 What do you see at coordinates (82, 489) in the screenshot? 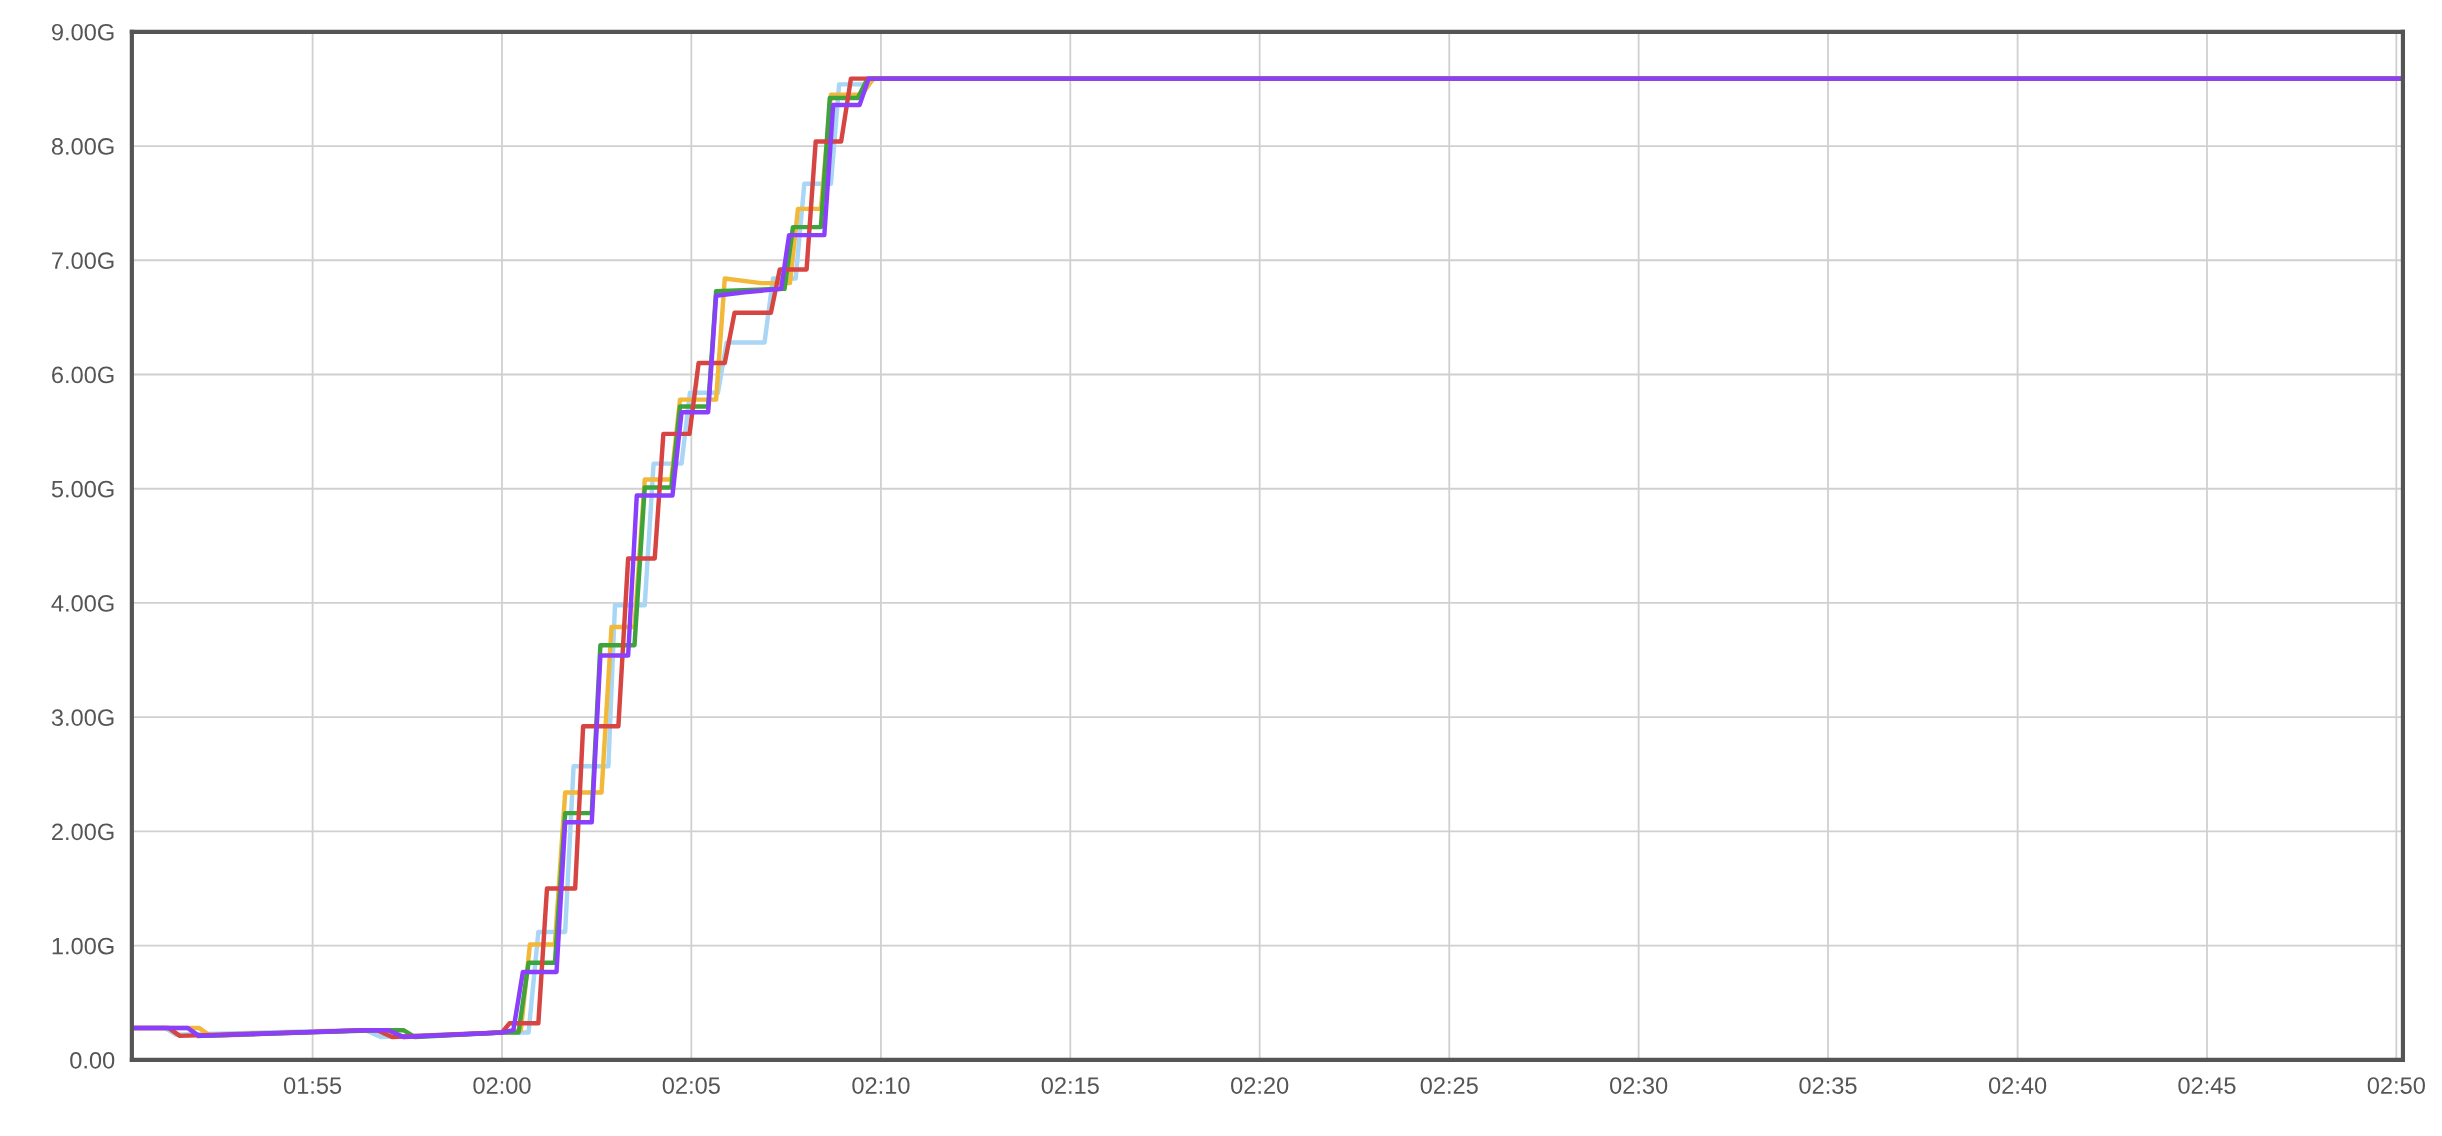
I see `y-tick-label: 5.00G` at bounding box center [82, 489].